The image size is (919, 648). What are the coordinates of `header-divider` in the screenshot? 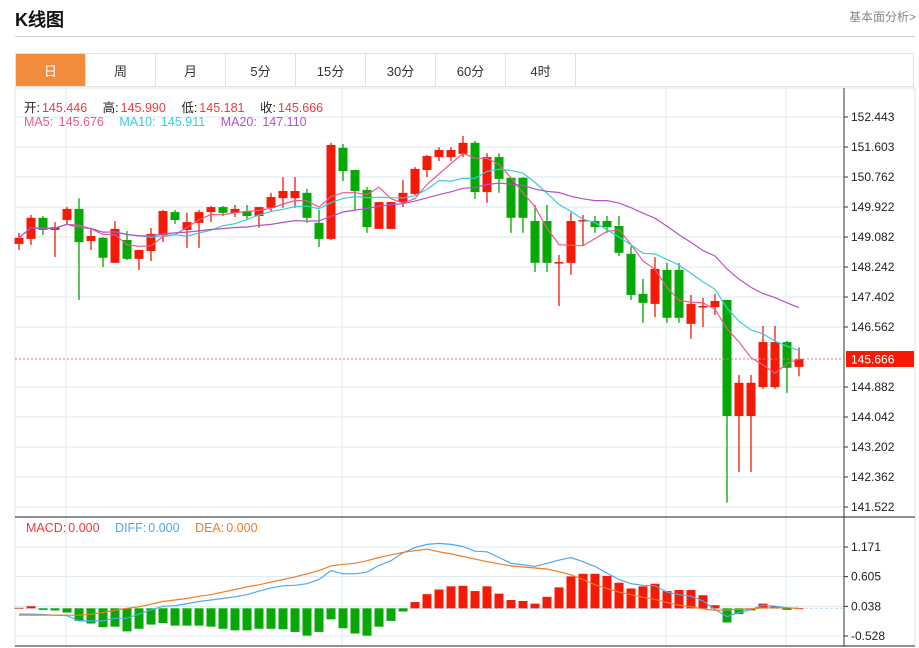 It's located at (465, 36).